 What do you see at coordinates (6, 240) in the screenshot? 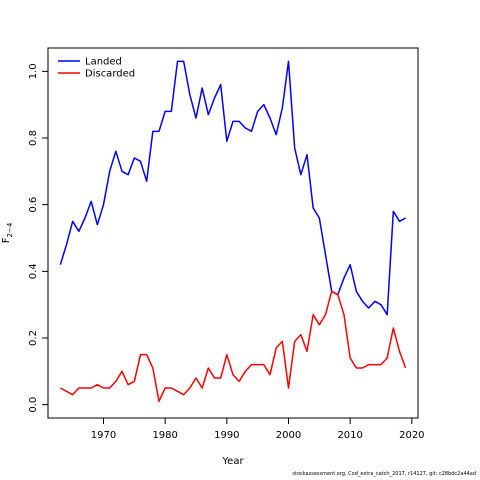
I see `y-axis-label-main: F` at bounding box center [6, 240].